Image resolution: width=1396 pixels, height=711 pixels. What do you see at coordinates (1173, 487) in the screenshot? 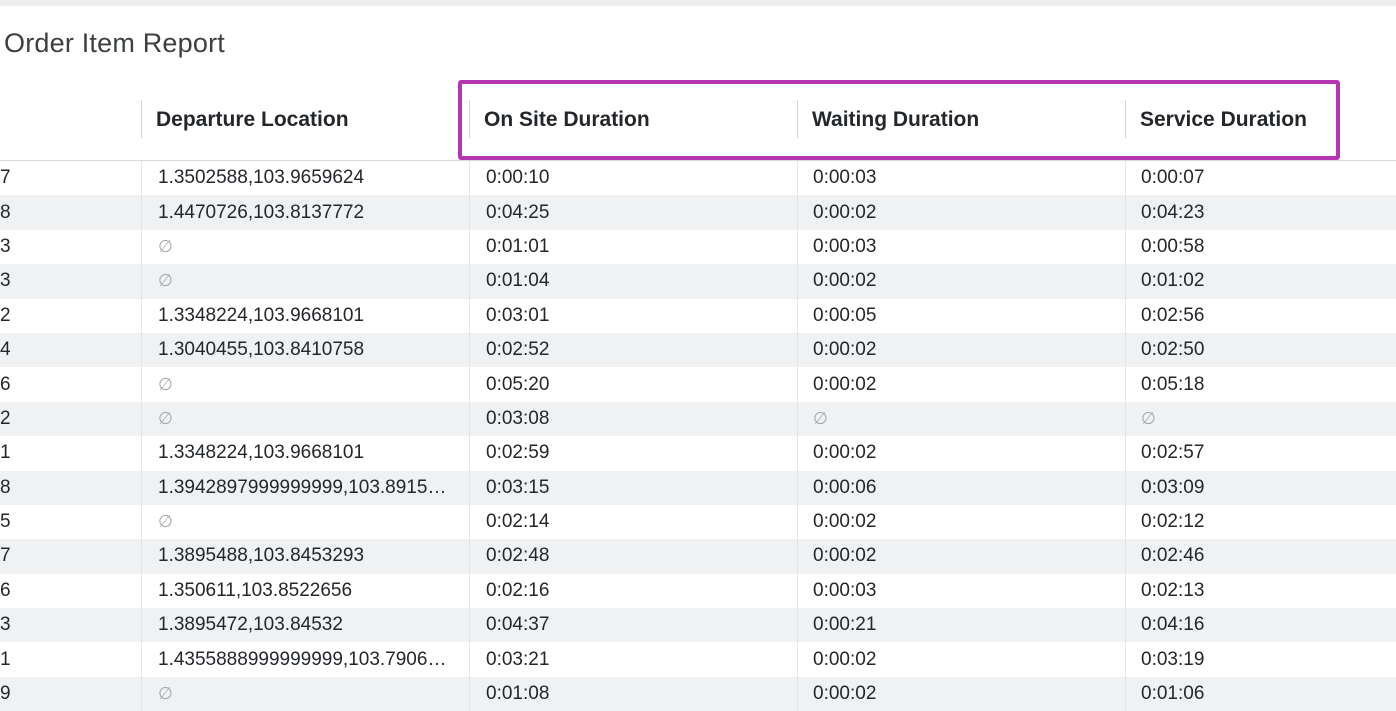
I see `cell-service-duration: 0:03:09` at bounding box center [1173, 487].